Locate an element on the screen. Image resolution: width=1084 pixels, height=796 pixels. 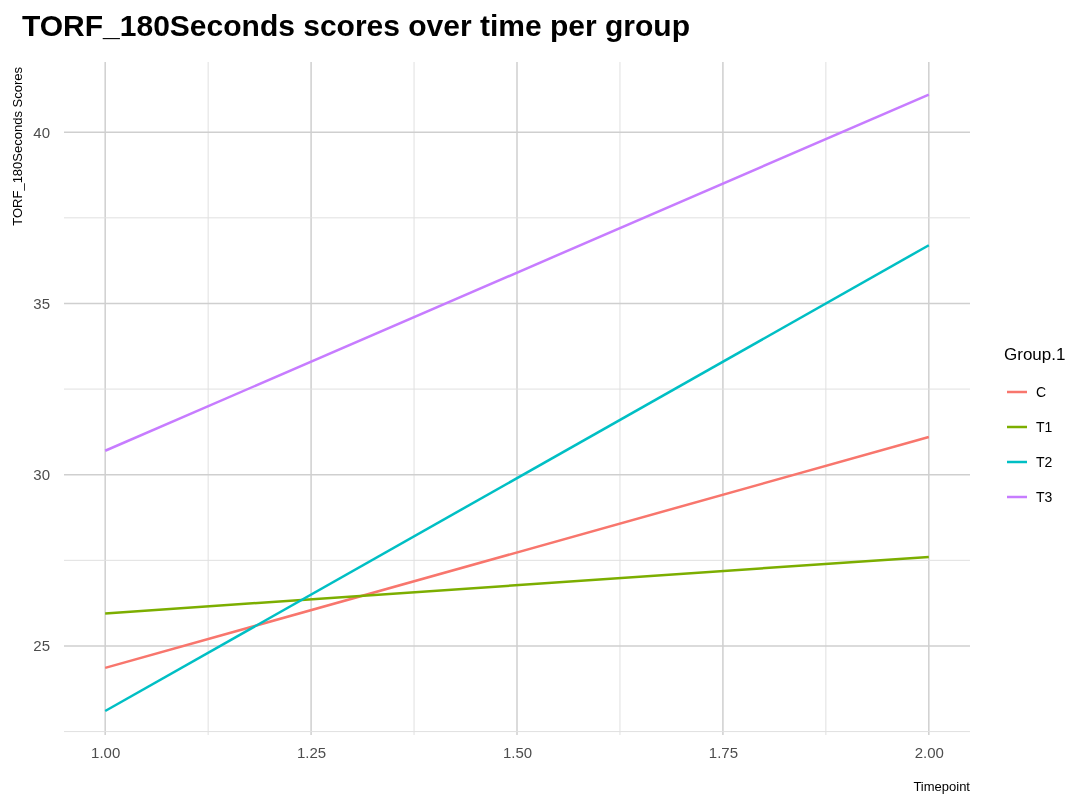
legend-label: C is located at coordinates (1041, 392).